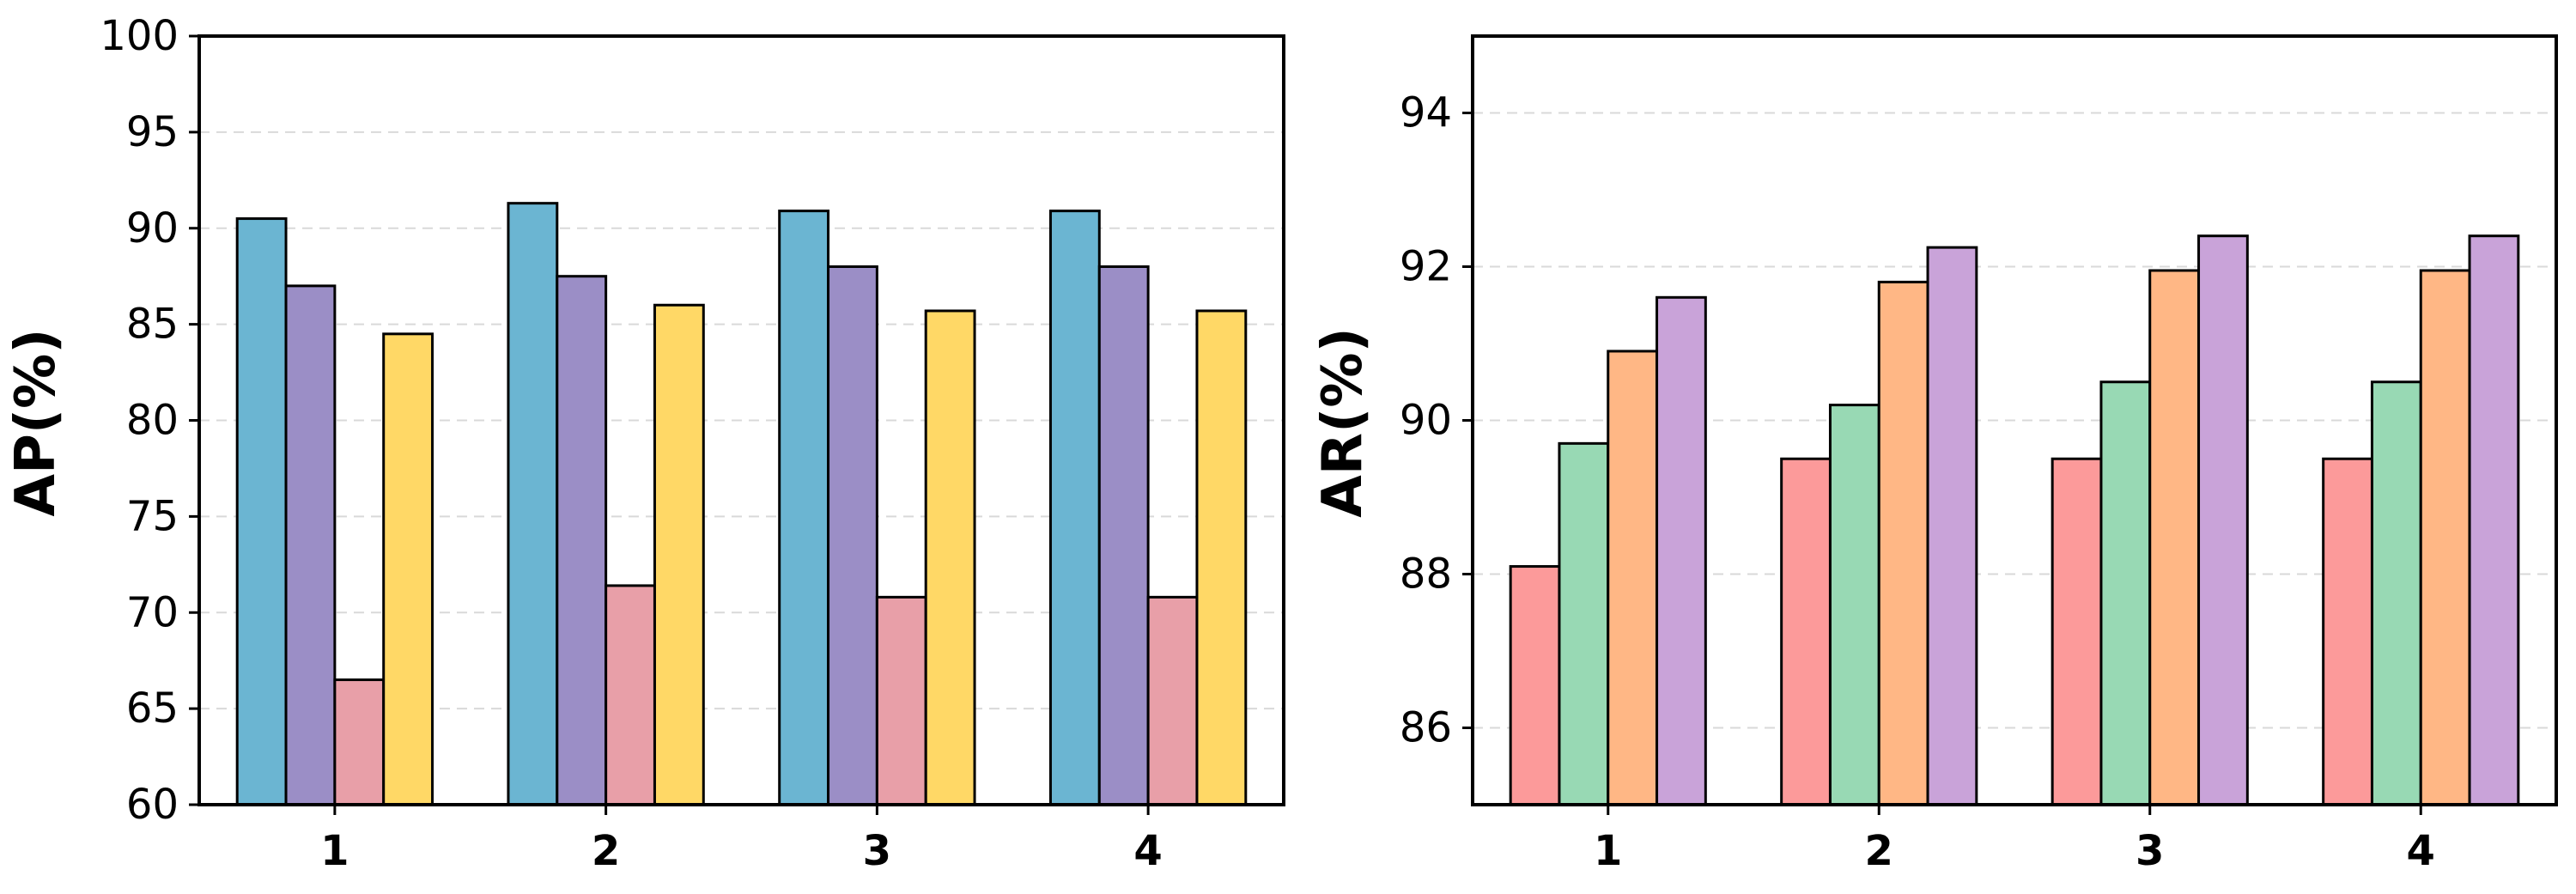 This screenshot has width=2576, height=894. What do you see at coordinates (1584, 623) in the screenshot?
I see `ar-bar-cat1-series2` at bounding box center [1584, 623].